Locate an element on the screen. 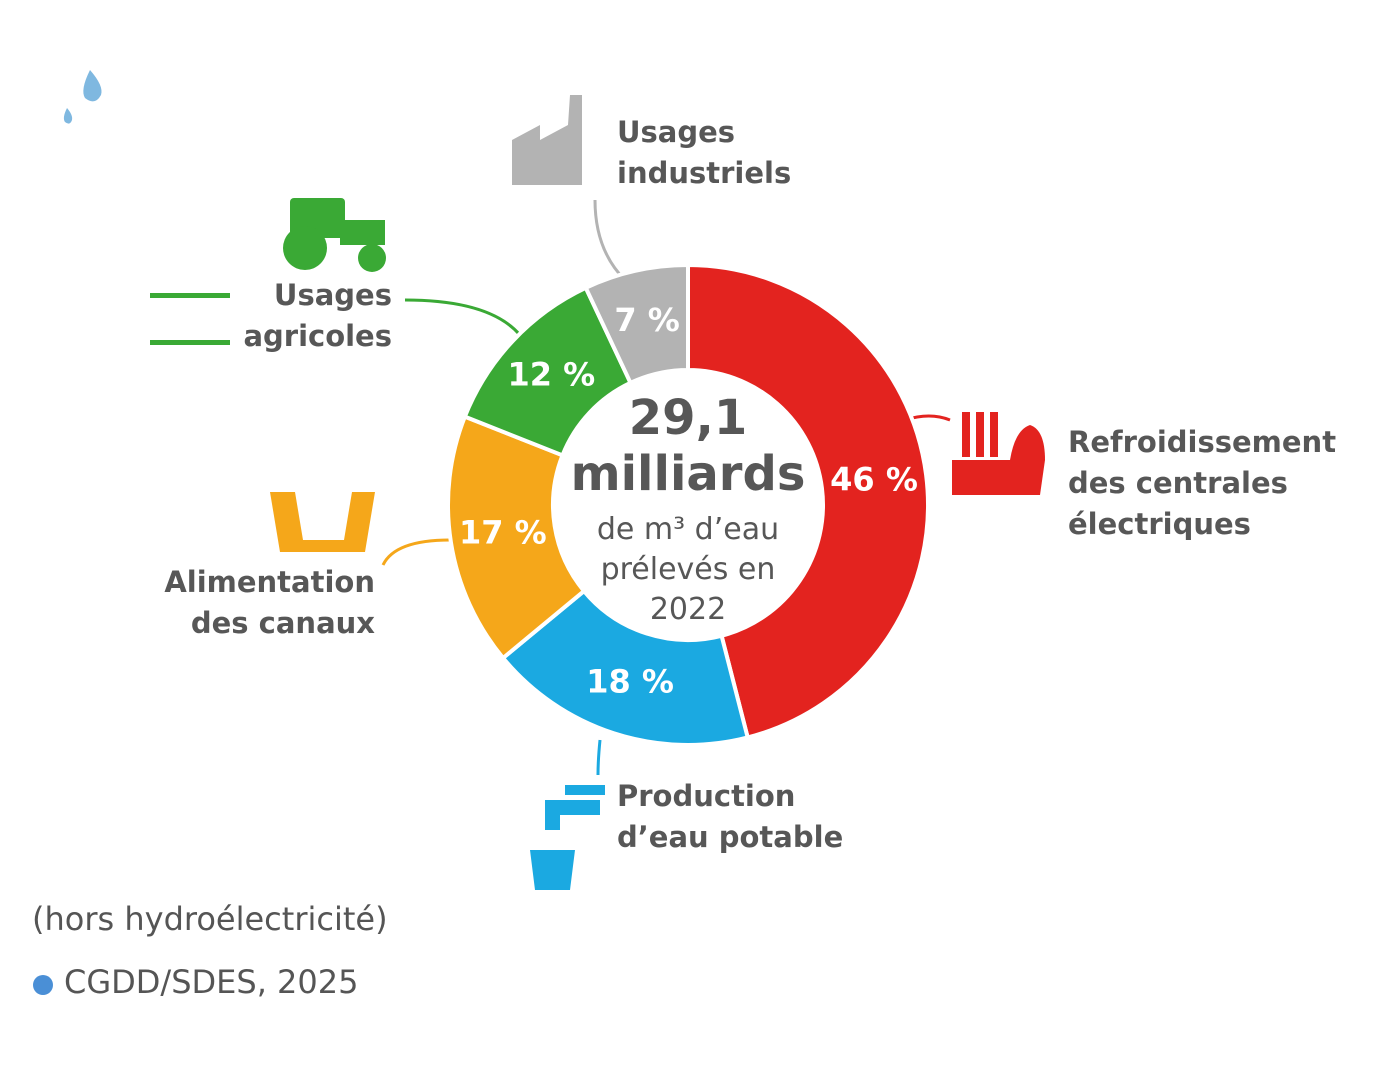 Image resolution: width=1385 pixels, height=1089 pixels. source-dot is located at coordinates (43, 985).